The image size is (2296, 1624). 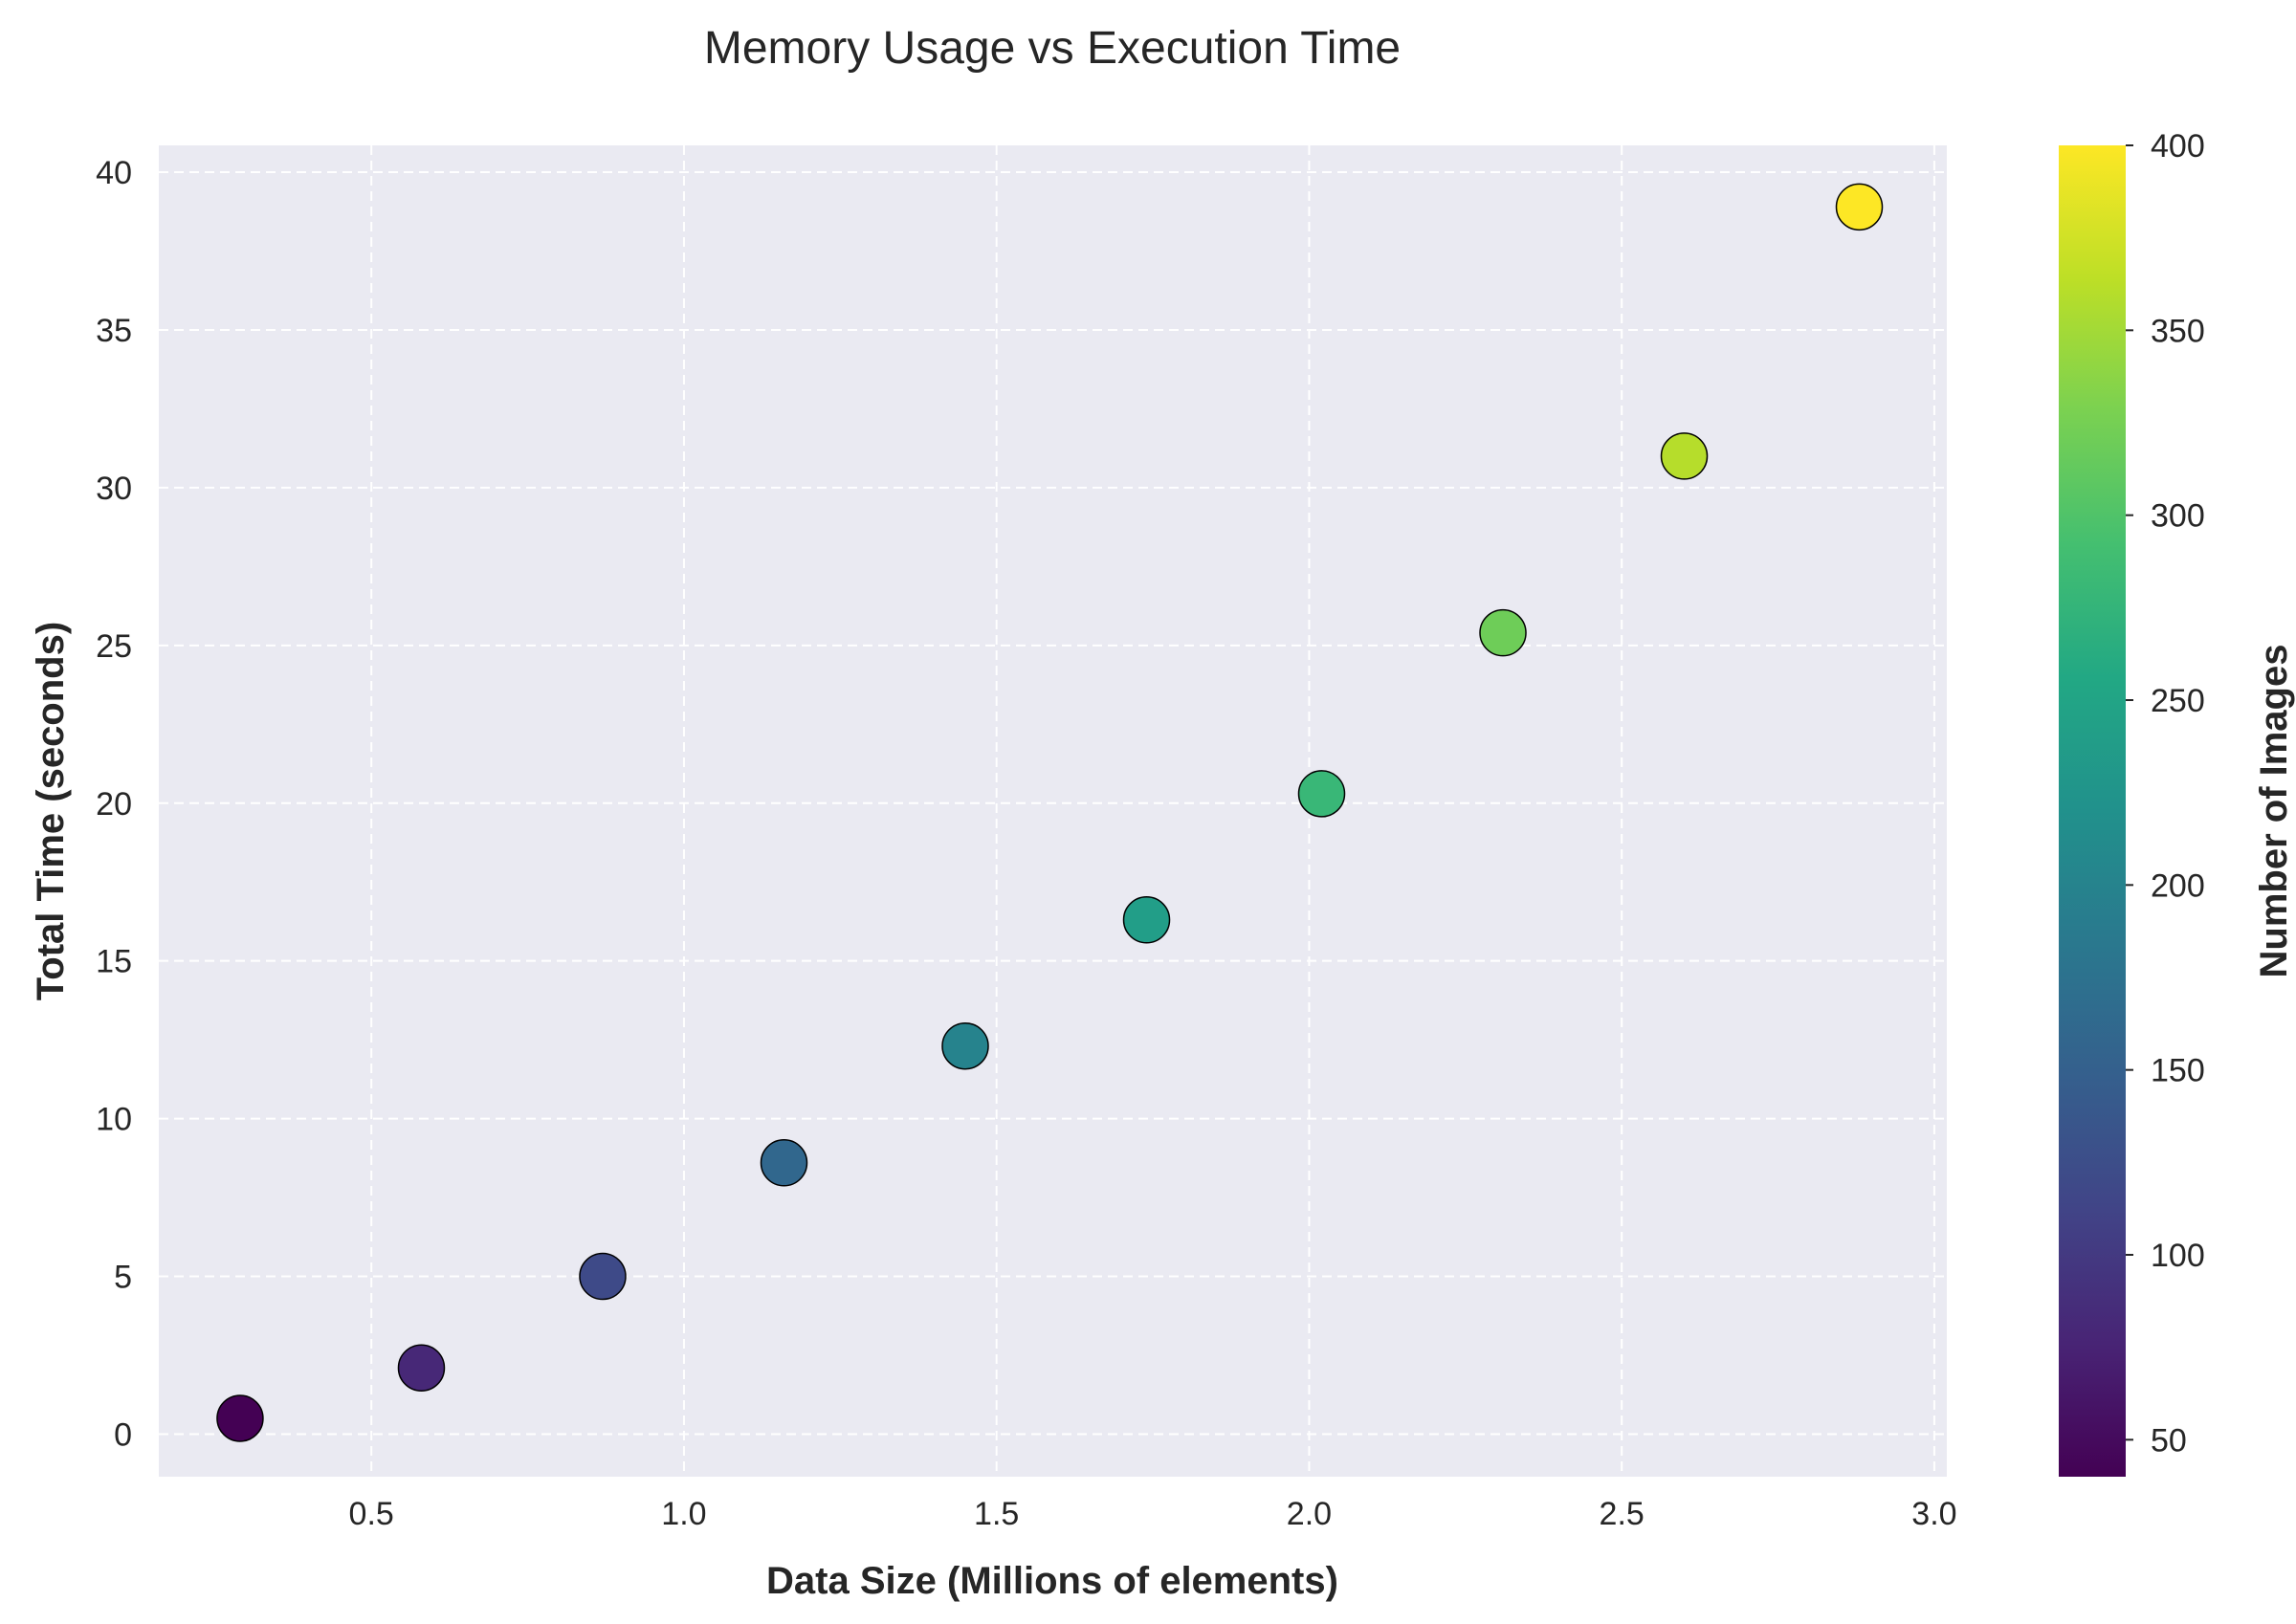 What do you see at coordinates (683, 1514) in the screenshot?
I see `x-tick-label: 1.0` at bounding box center [683, 1514].